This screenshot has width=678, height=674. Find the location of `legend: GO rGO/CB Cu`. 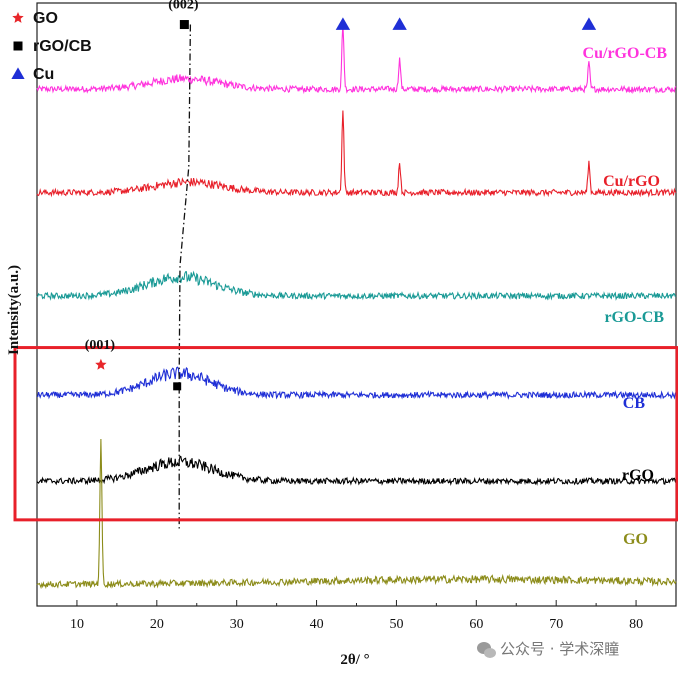

legend: GO rGO/CB Cu is located at coordinates (62, 46).